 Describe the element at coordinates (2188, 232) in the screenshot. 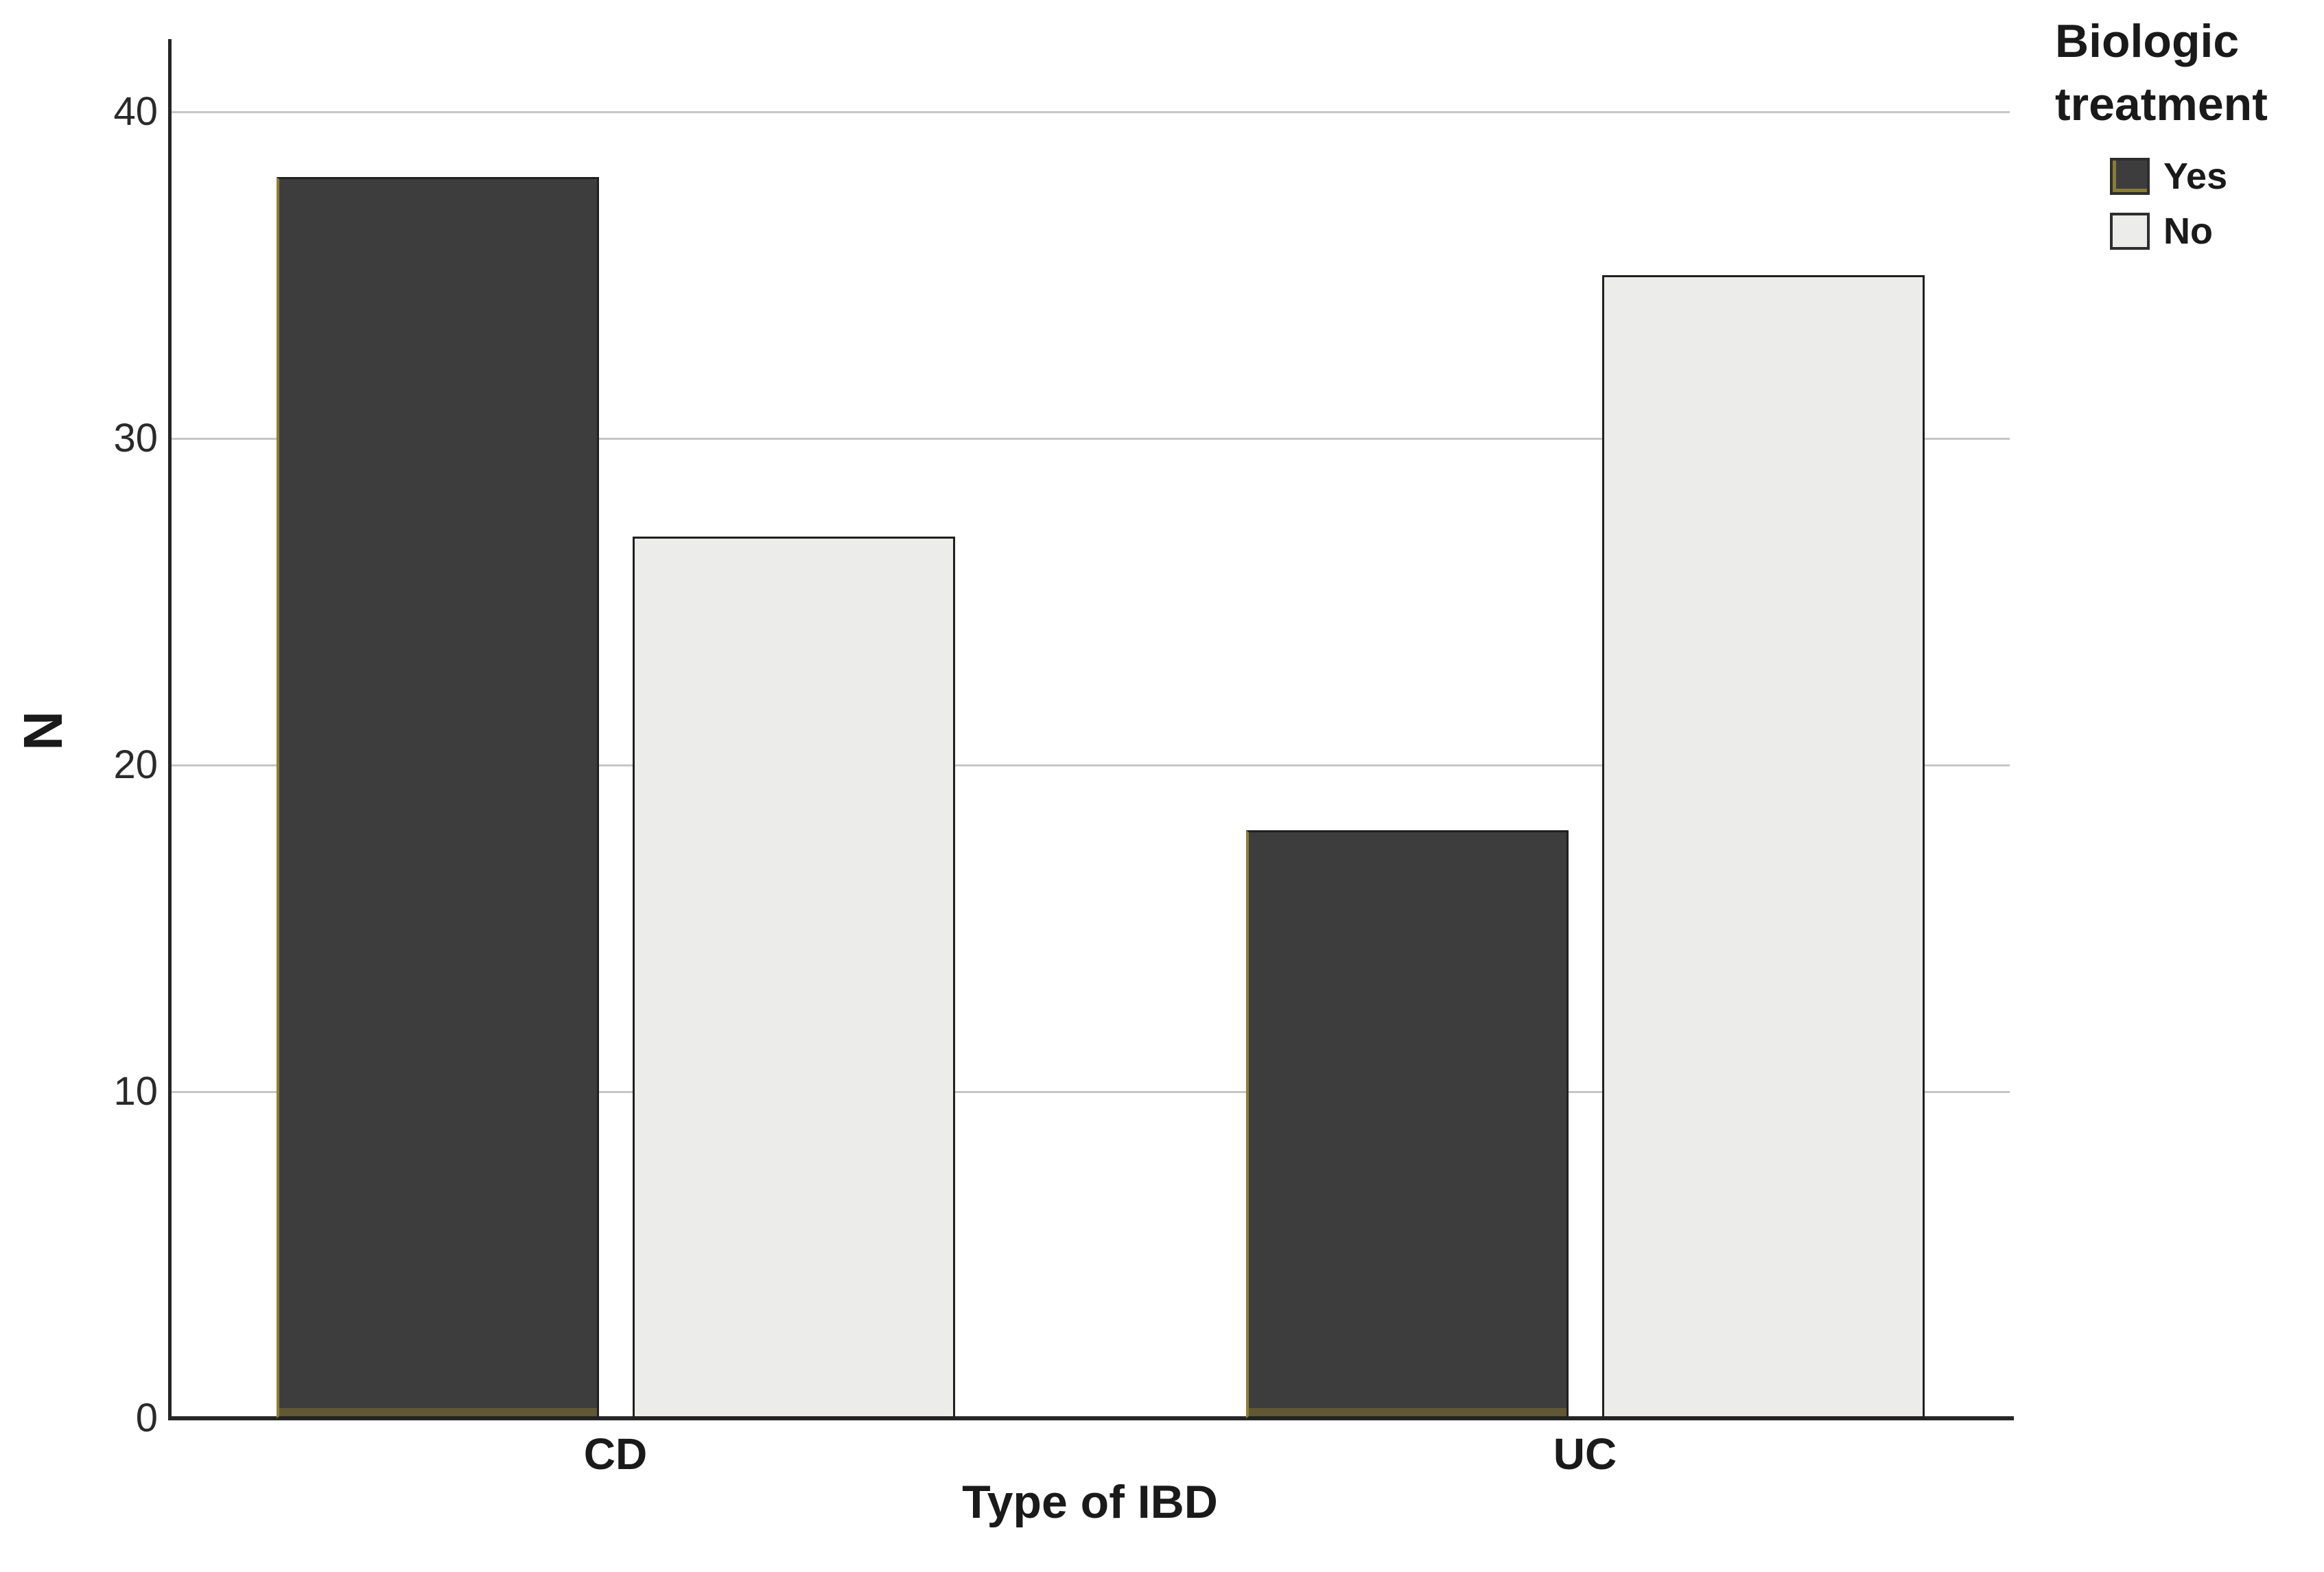

I see `legend-label-no: No` at that location.